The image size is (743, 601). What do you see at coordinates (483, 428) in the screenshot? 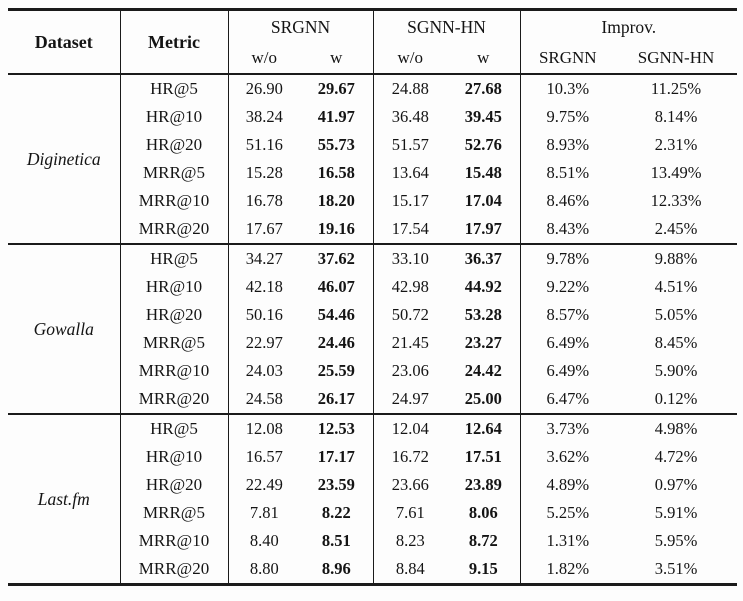
I see `sgnn-hn-w-value: 12.64` at bounding box center [483, 428].